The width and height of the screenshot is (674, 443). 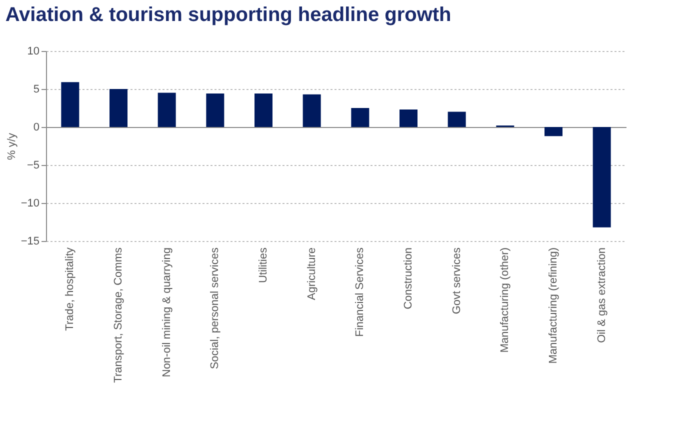 I want to click on x-tick-label: Construction, so click(x=408, y=279).